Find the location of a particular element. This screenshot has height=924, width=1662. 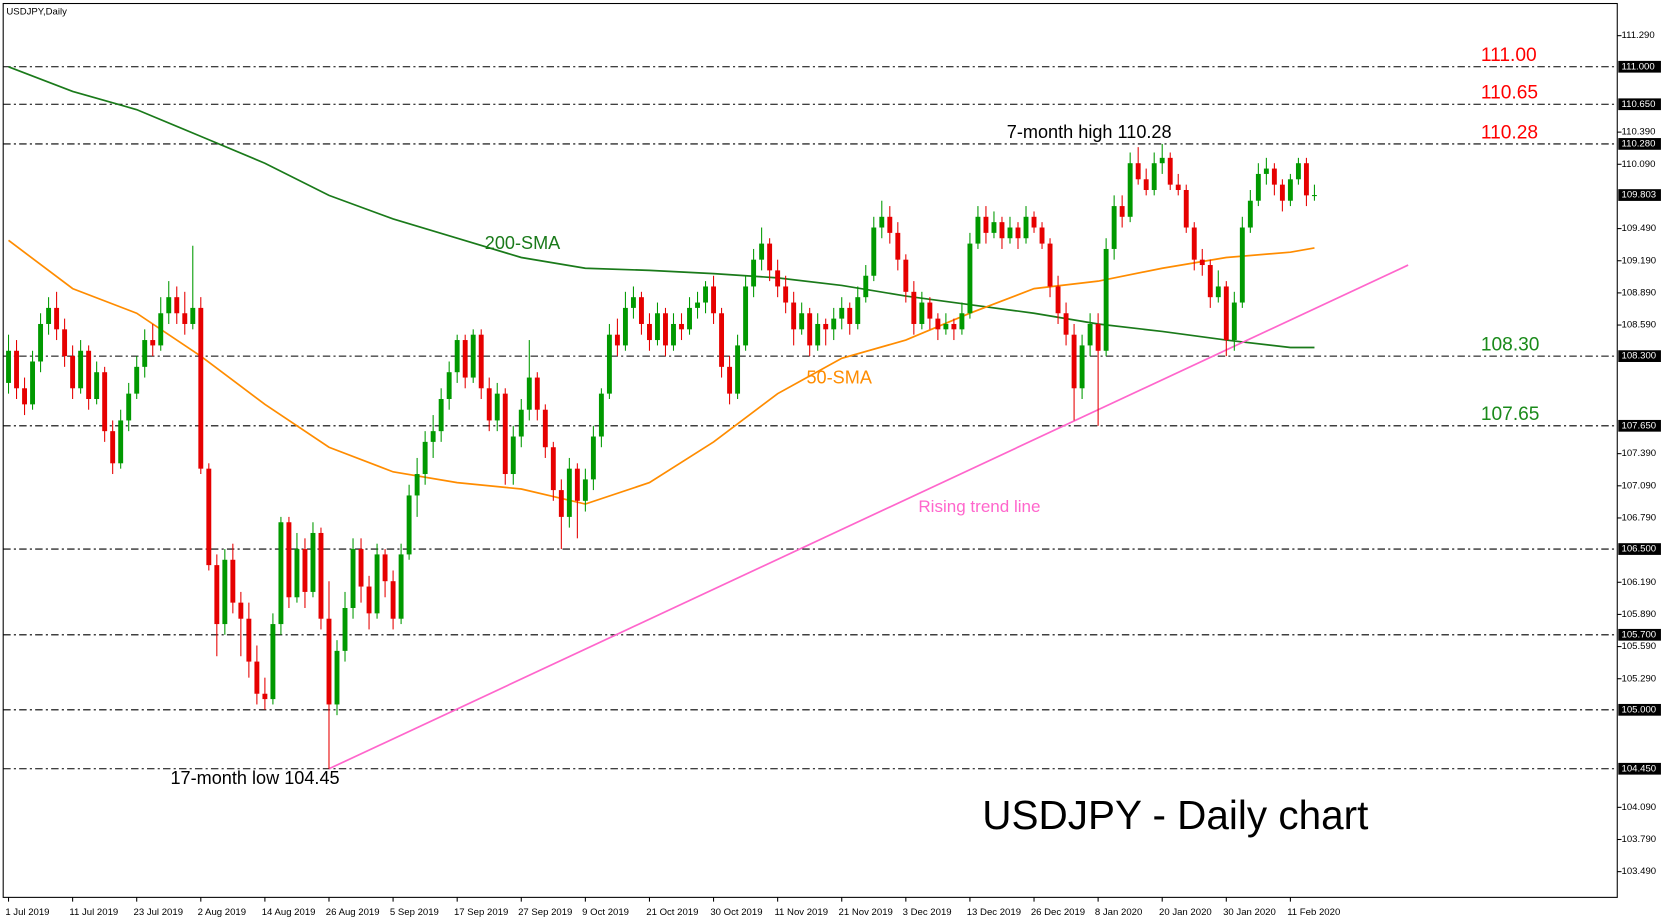

series-label: Rising trend line is located at coordinates (979, 506).